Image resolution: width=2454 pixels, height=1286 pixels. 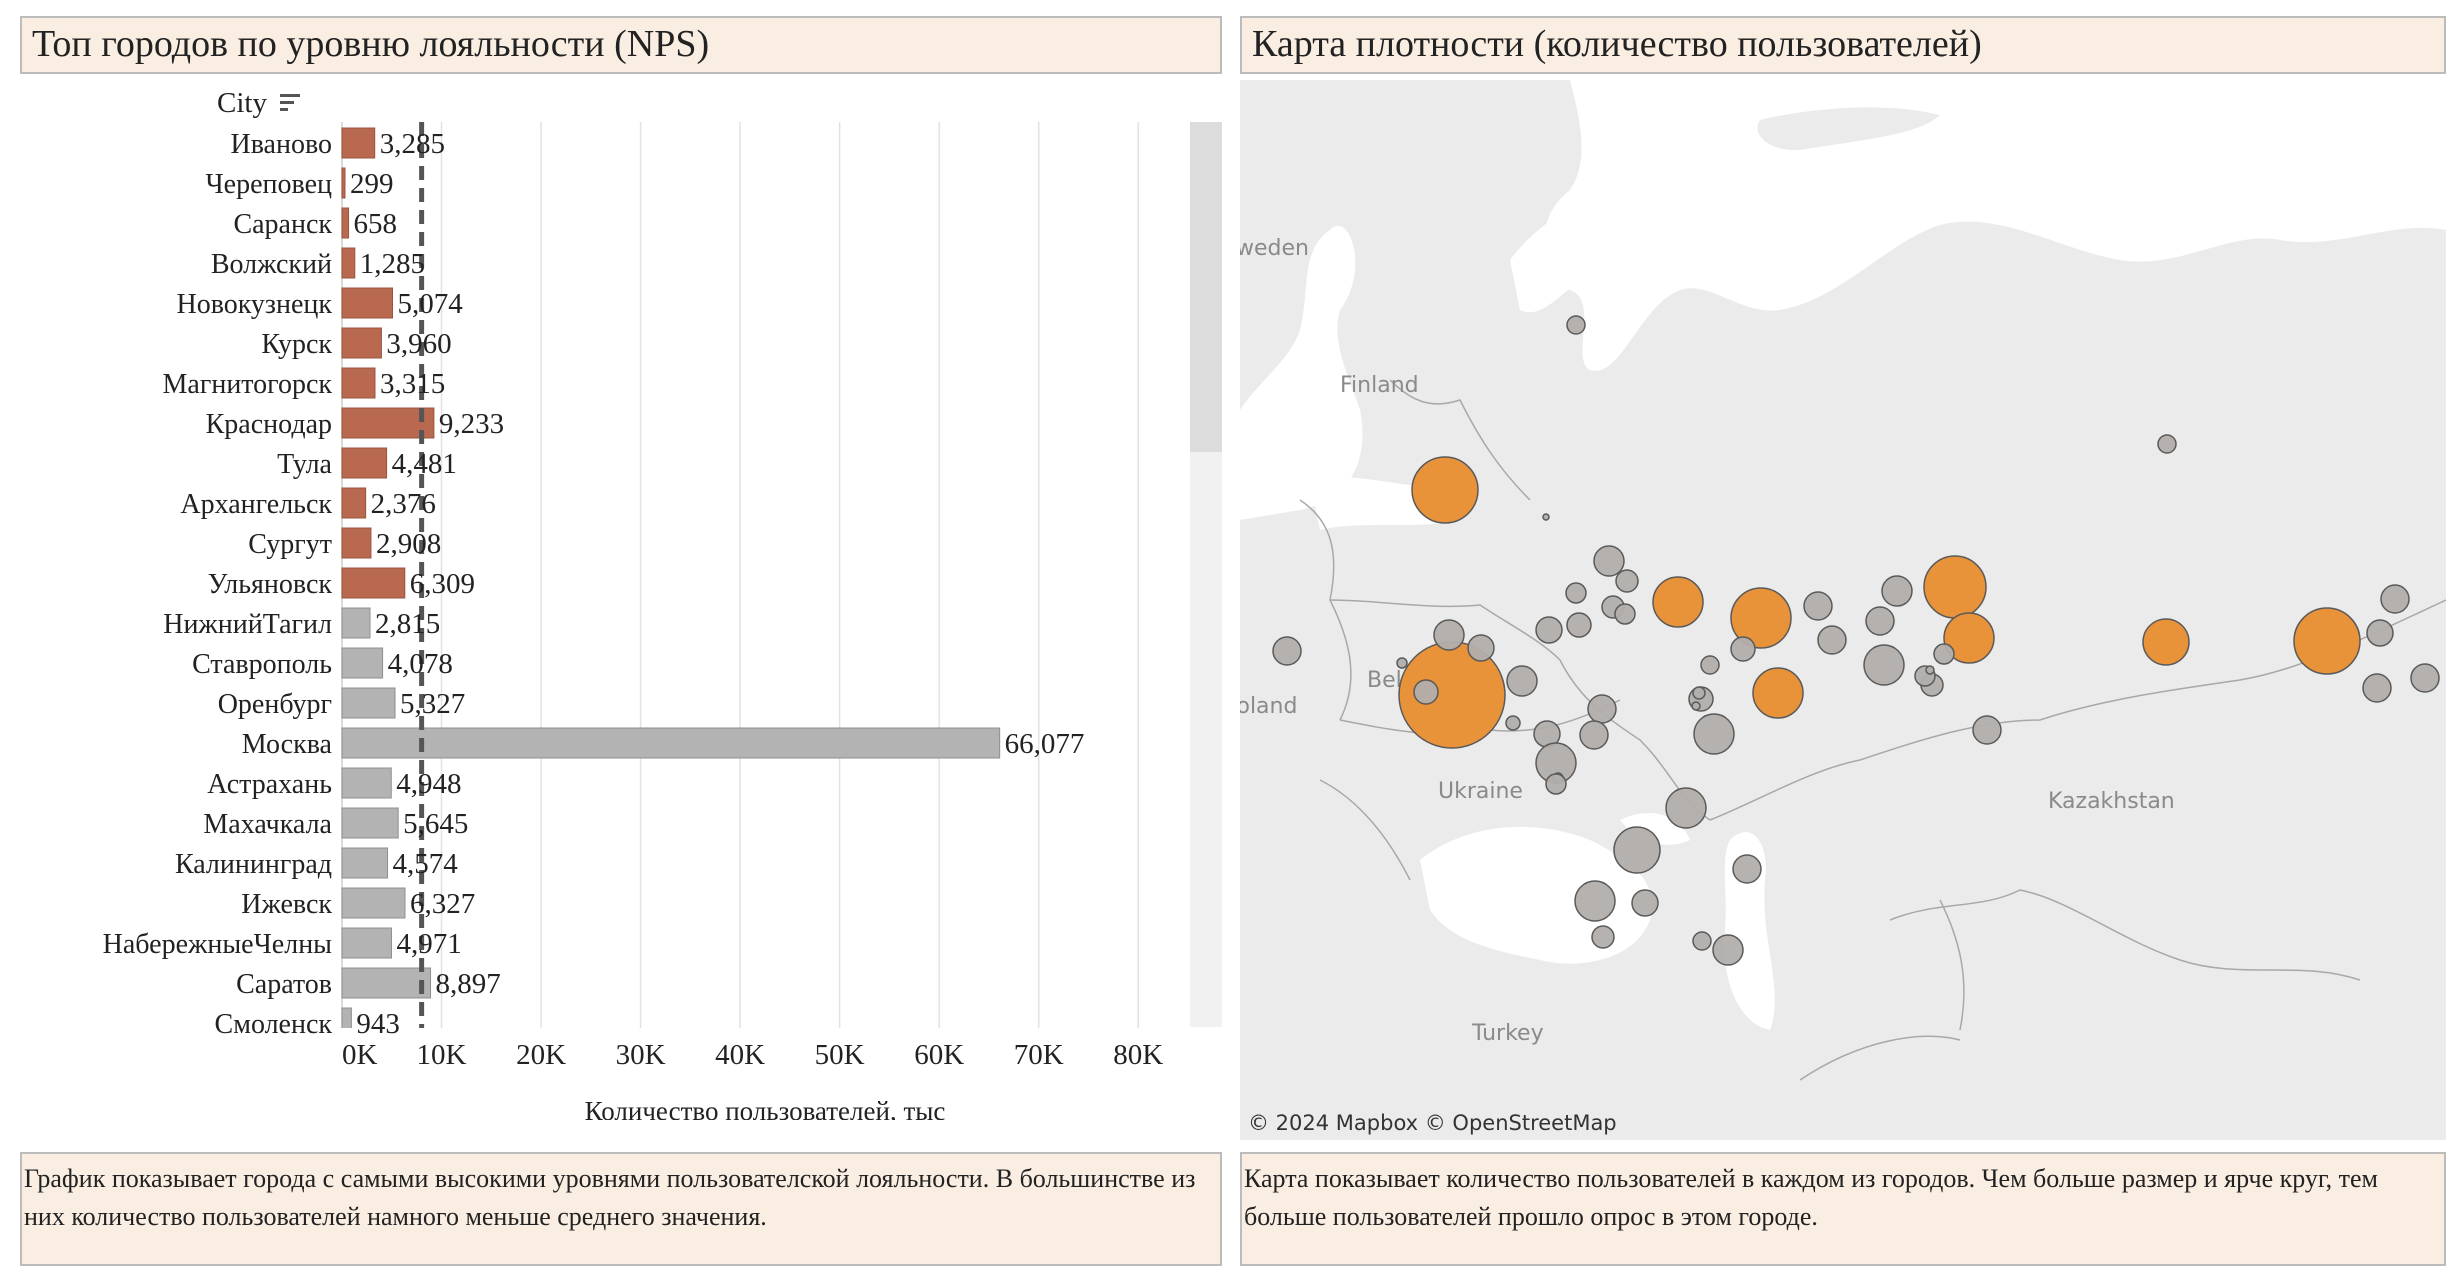 What do you see at coordinates (424, 464) in the screenshot?
I see `value-label: 4,481` at bounding box center [424, 464].